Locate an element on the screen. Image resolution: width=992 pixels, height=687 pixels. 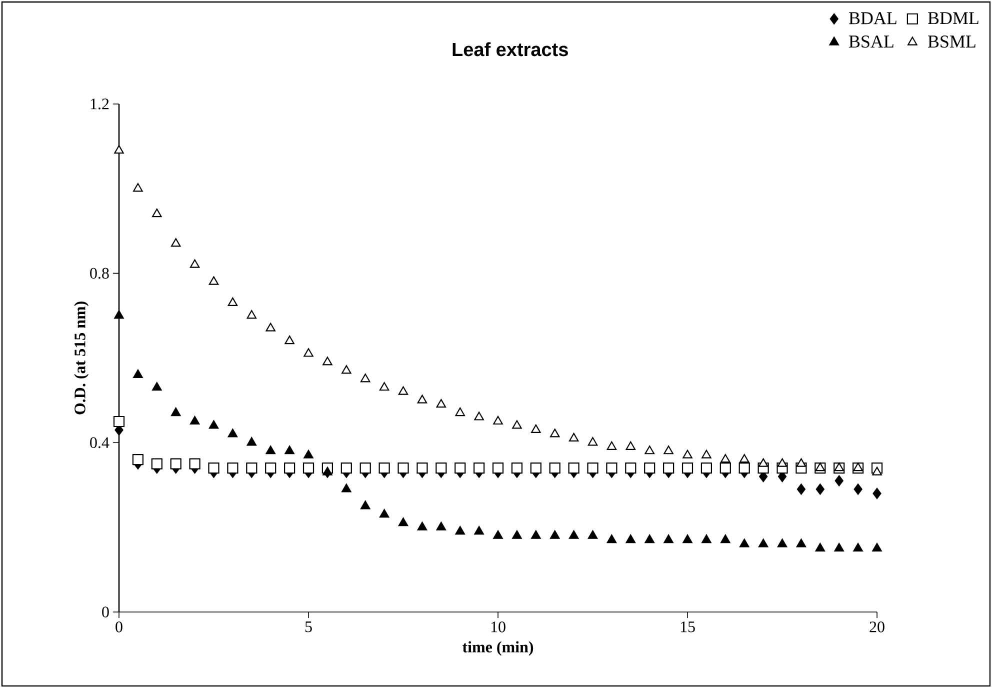
x-tick-label: 5 is located at coordinates (308, 627).